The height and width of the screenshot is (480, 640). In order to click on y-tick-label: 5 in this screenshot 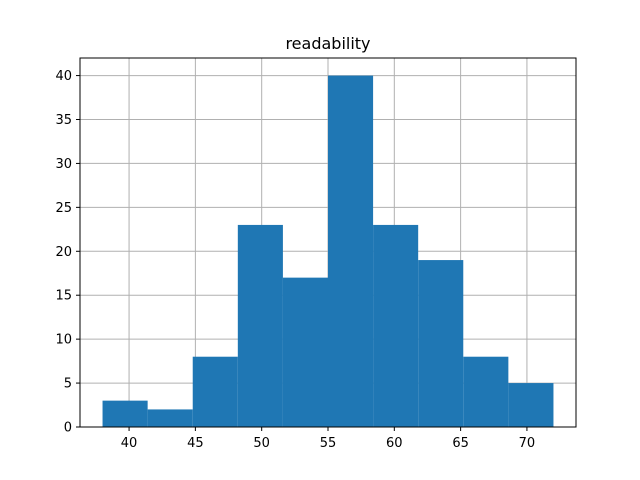, I will do `click(68, 384)`.